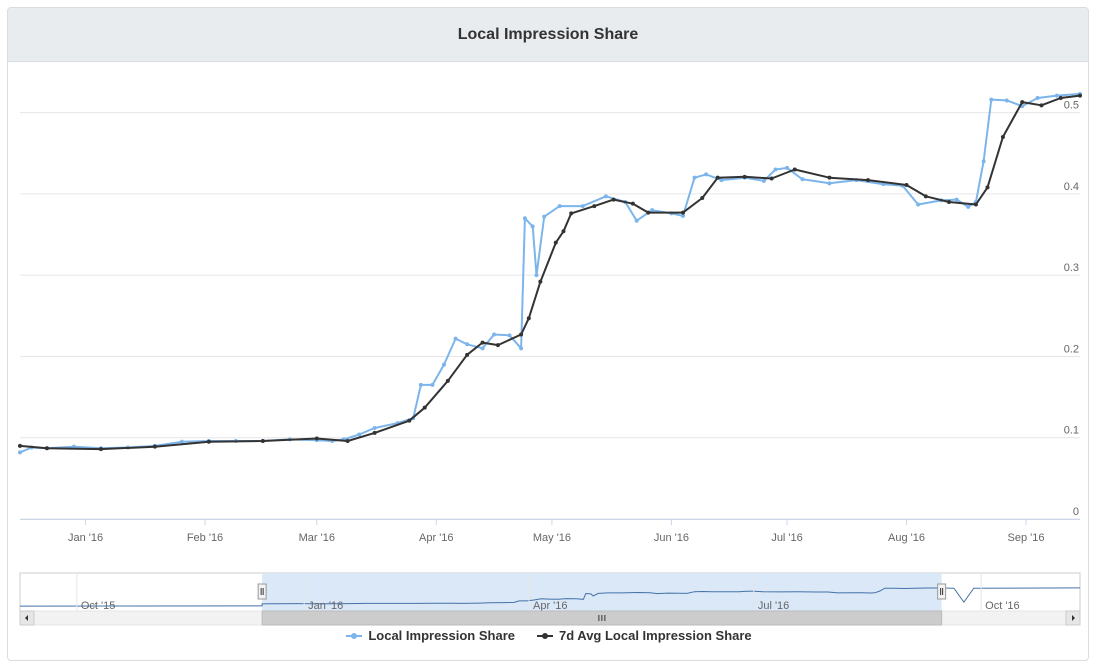  What do you see at coordinates (1076, 512) in the screenshot?
I see `y-tick-label: 0` at bounding box center [1076, 512].